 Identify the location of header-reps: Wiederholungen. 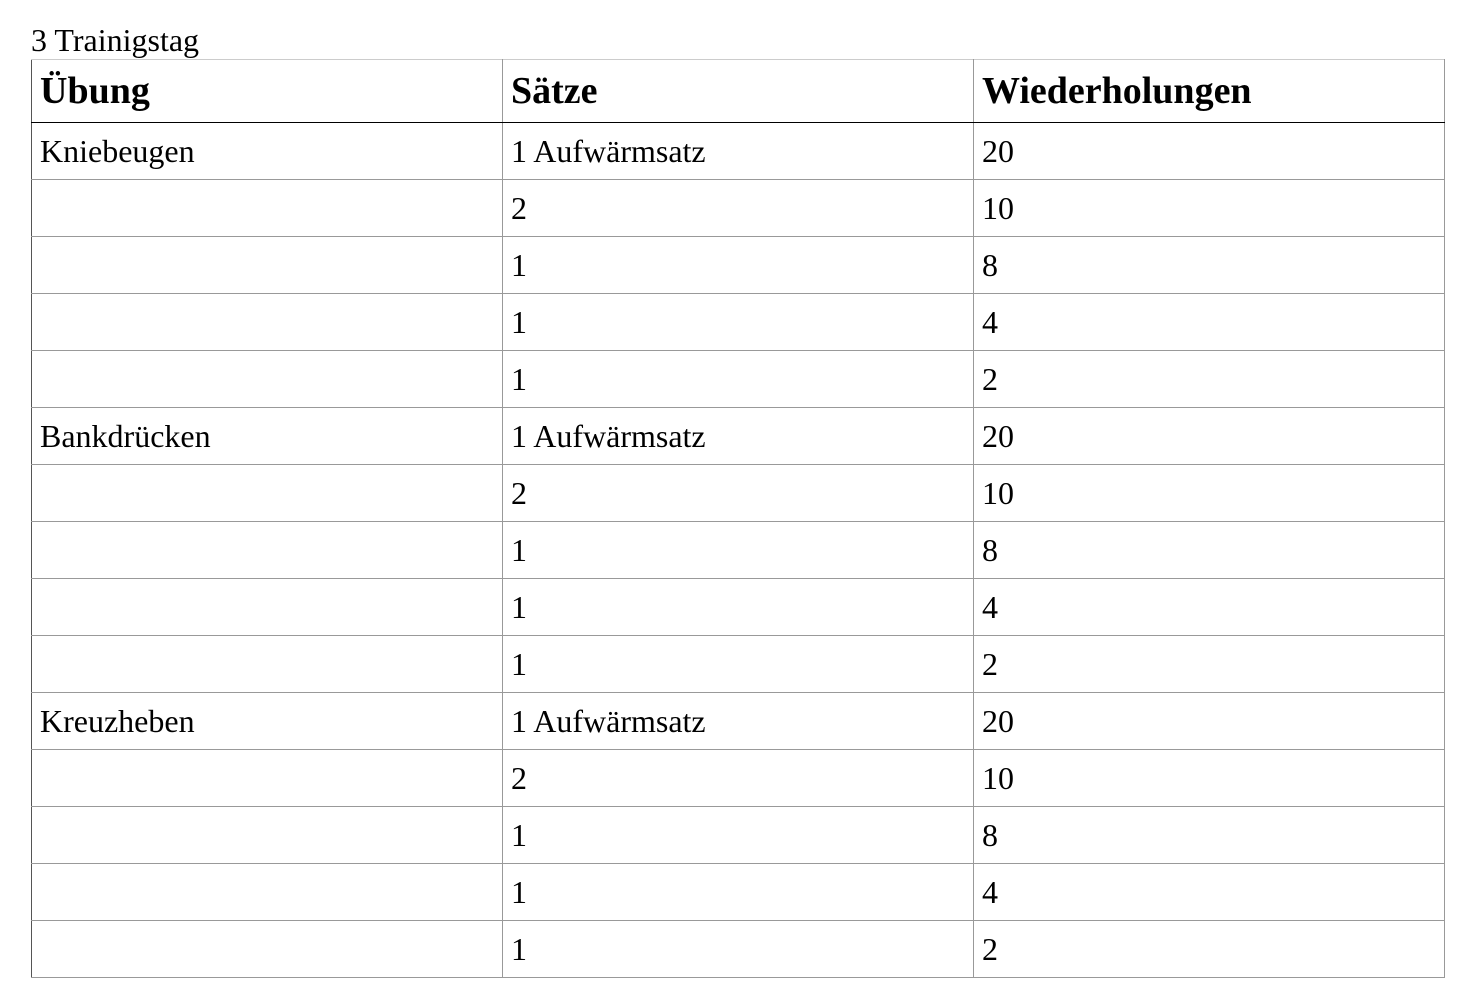
(1209, 91).